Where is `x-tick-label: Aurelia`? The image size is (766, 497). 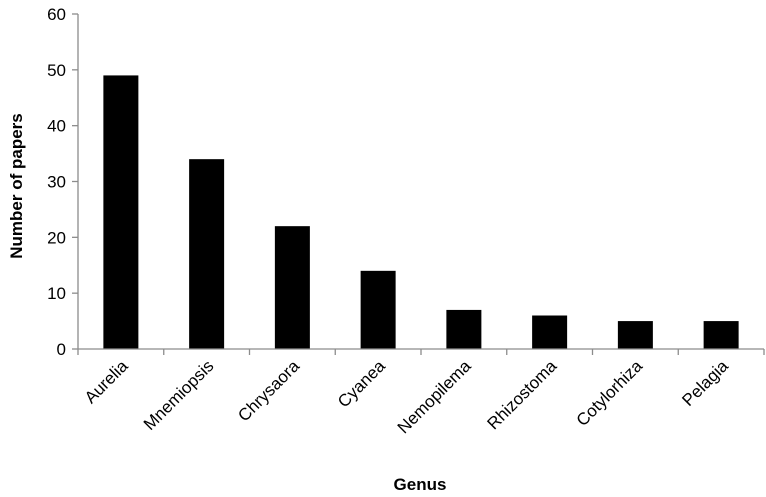
x-tick-label: Aurelia is located at coordinates (106, 381).